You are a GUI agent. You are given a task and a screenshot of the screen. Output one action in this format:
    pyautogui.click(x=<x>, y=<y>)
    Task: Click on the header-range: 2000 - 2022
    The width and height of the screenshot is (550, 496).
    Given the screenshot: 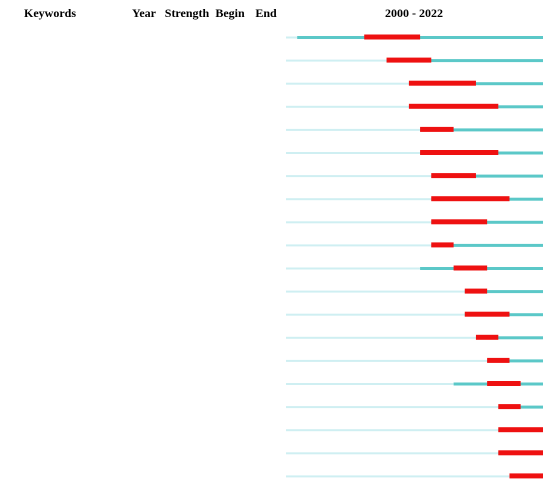 What is the action you would take?
    pyautogui.click(x=414, y=13)
    